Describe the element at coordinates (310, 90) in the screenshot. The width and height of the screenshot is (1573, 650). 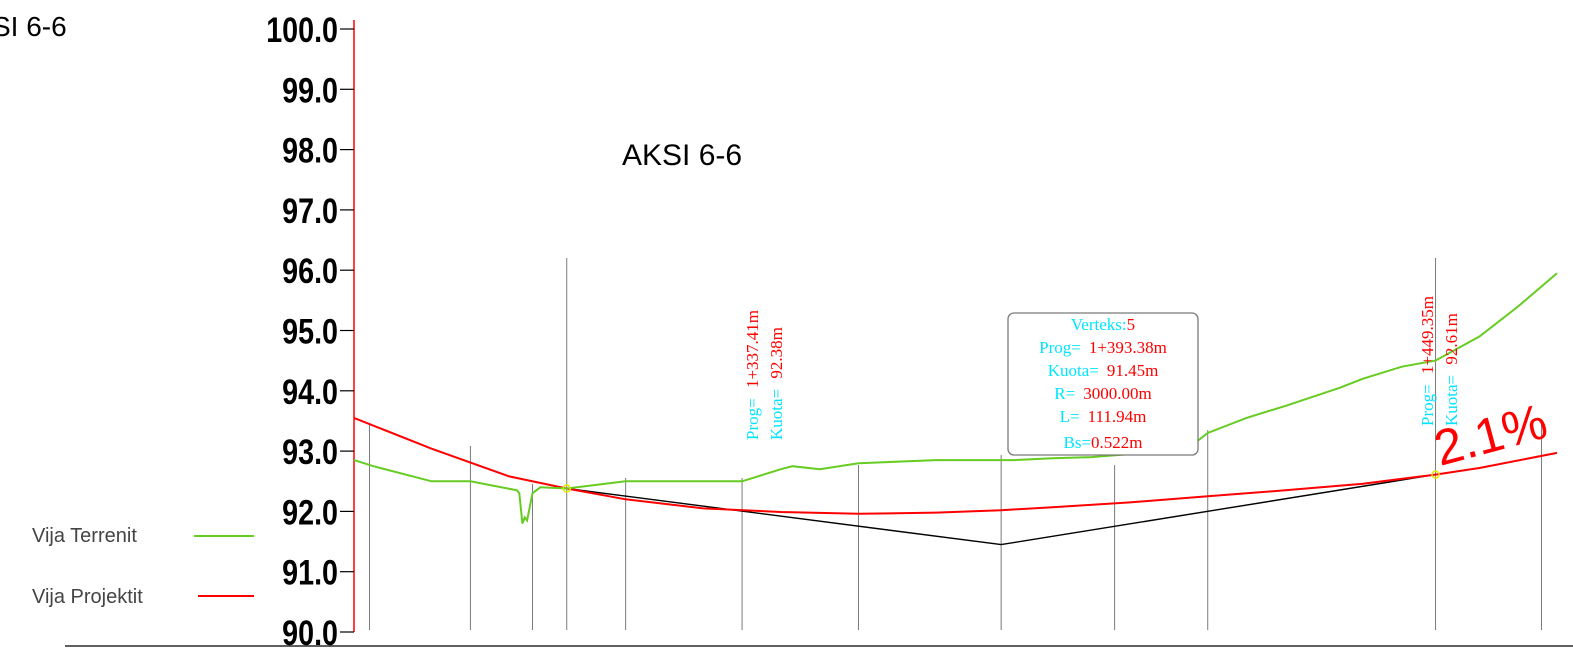
I see `y-tick-label: 99.0` at that location.